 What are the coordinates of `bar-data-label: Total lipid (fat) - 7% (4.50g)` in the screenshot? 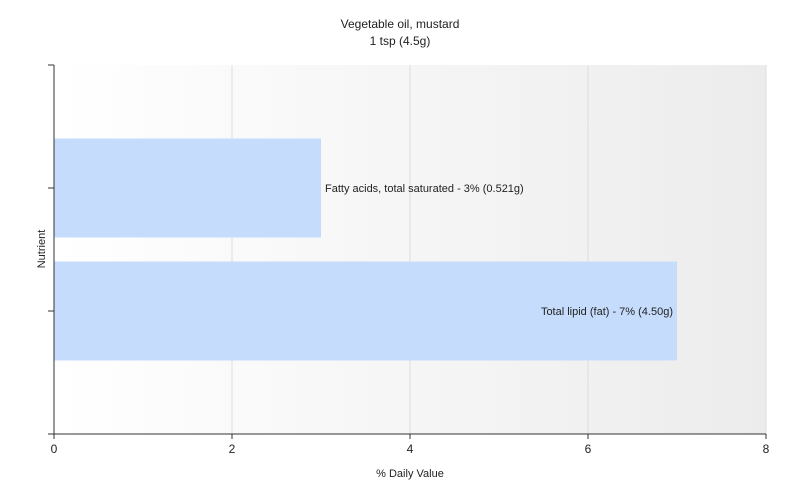 It's located at (607, 312).